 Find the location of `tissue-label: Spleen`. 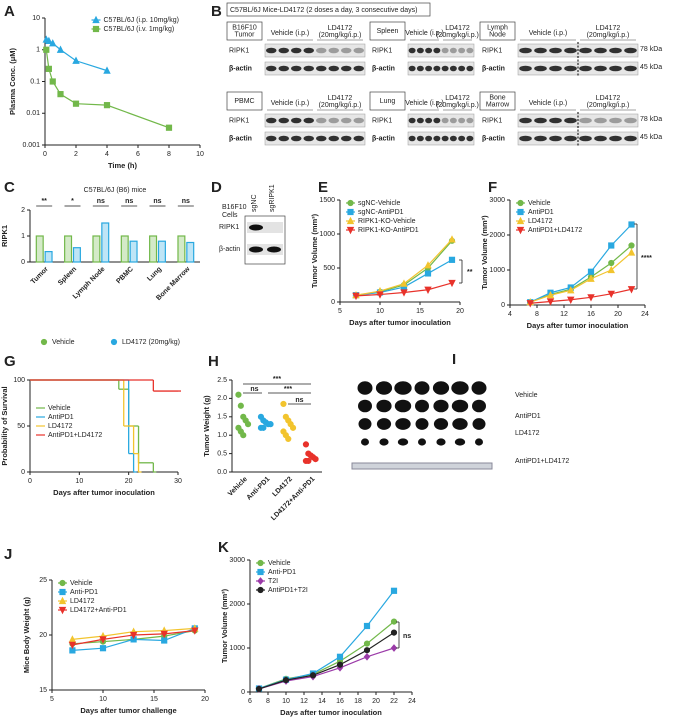

tissue-label: Spleen is located at coordinates (388, 31).